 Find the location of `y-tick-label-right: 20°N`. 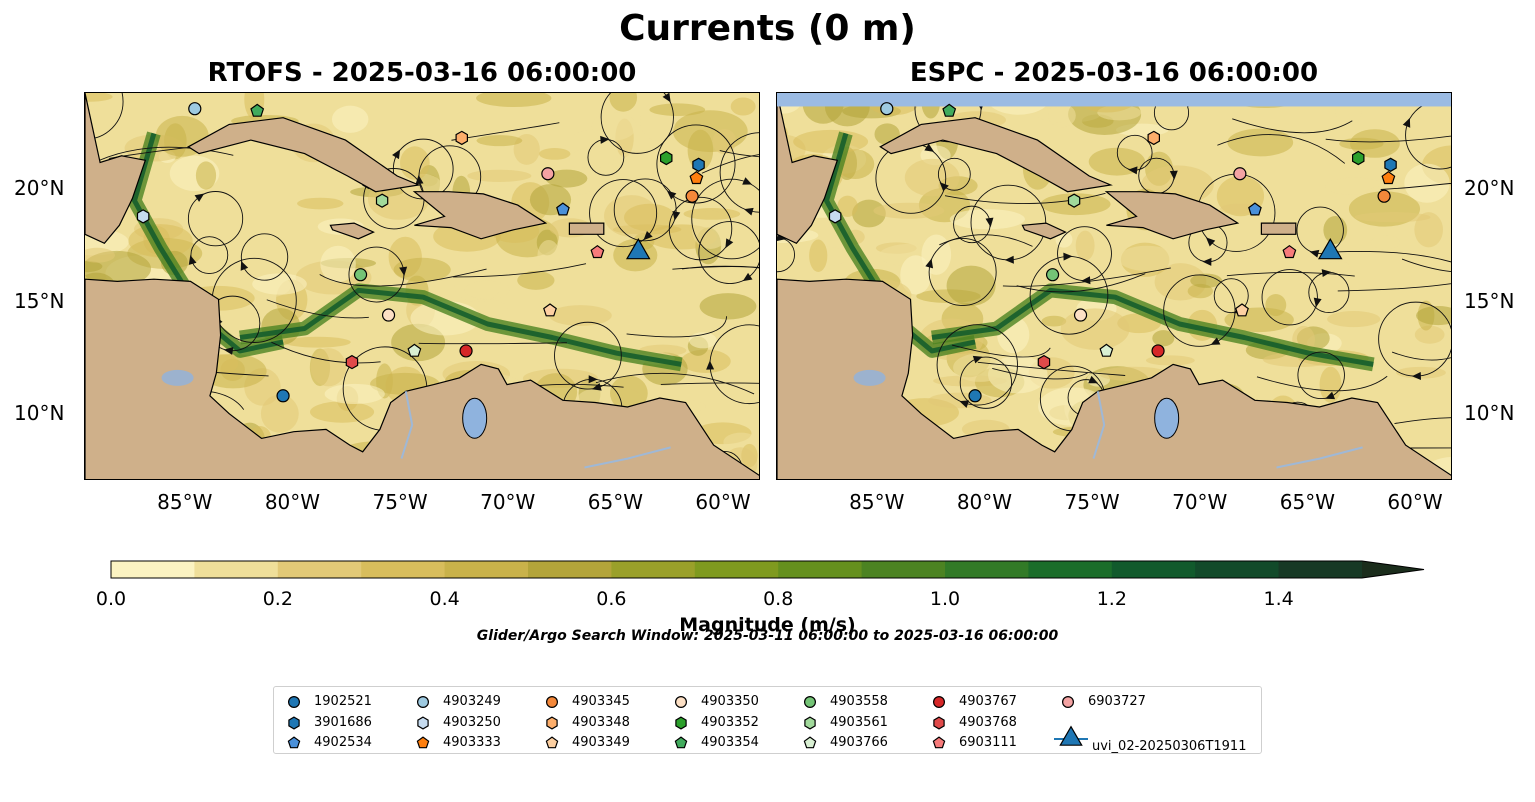

y-tick-label-right: 20°N is located at coordinates (1489, 188).